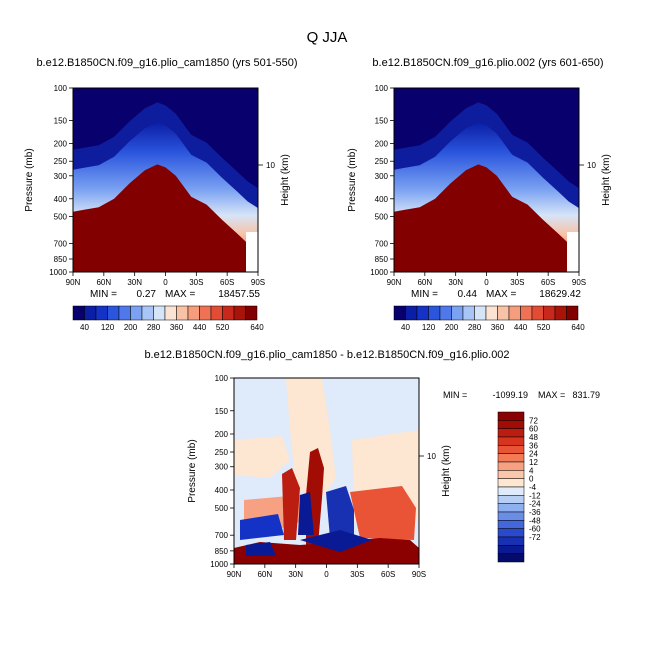  I want to click on colorbar-label: -24, so click(535, 504).